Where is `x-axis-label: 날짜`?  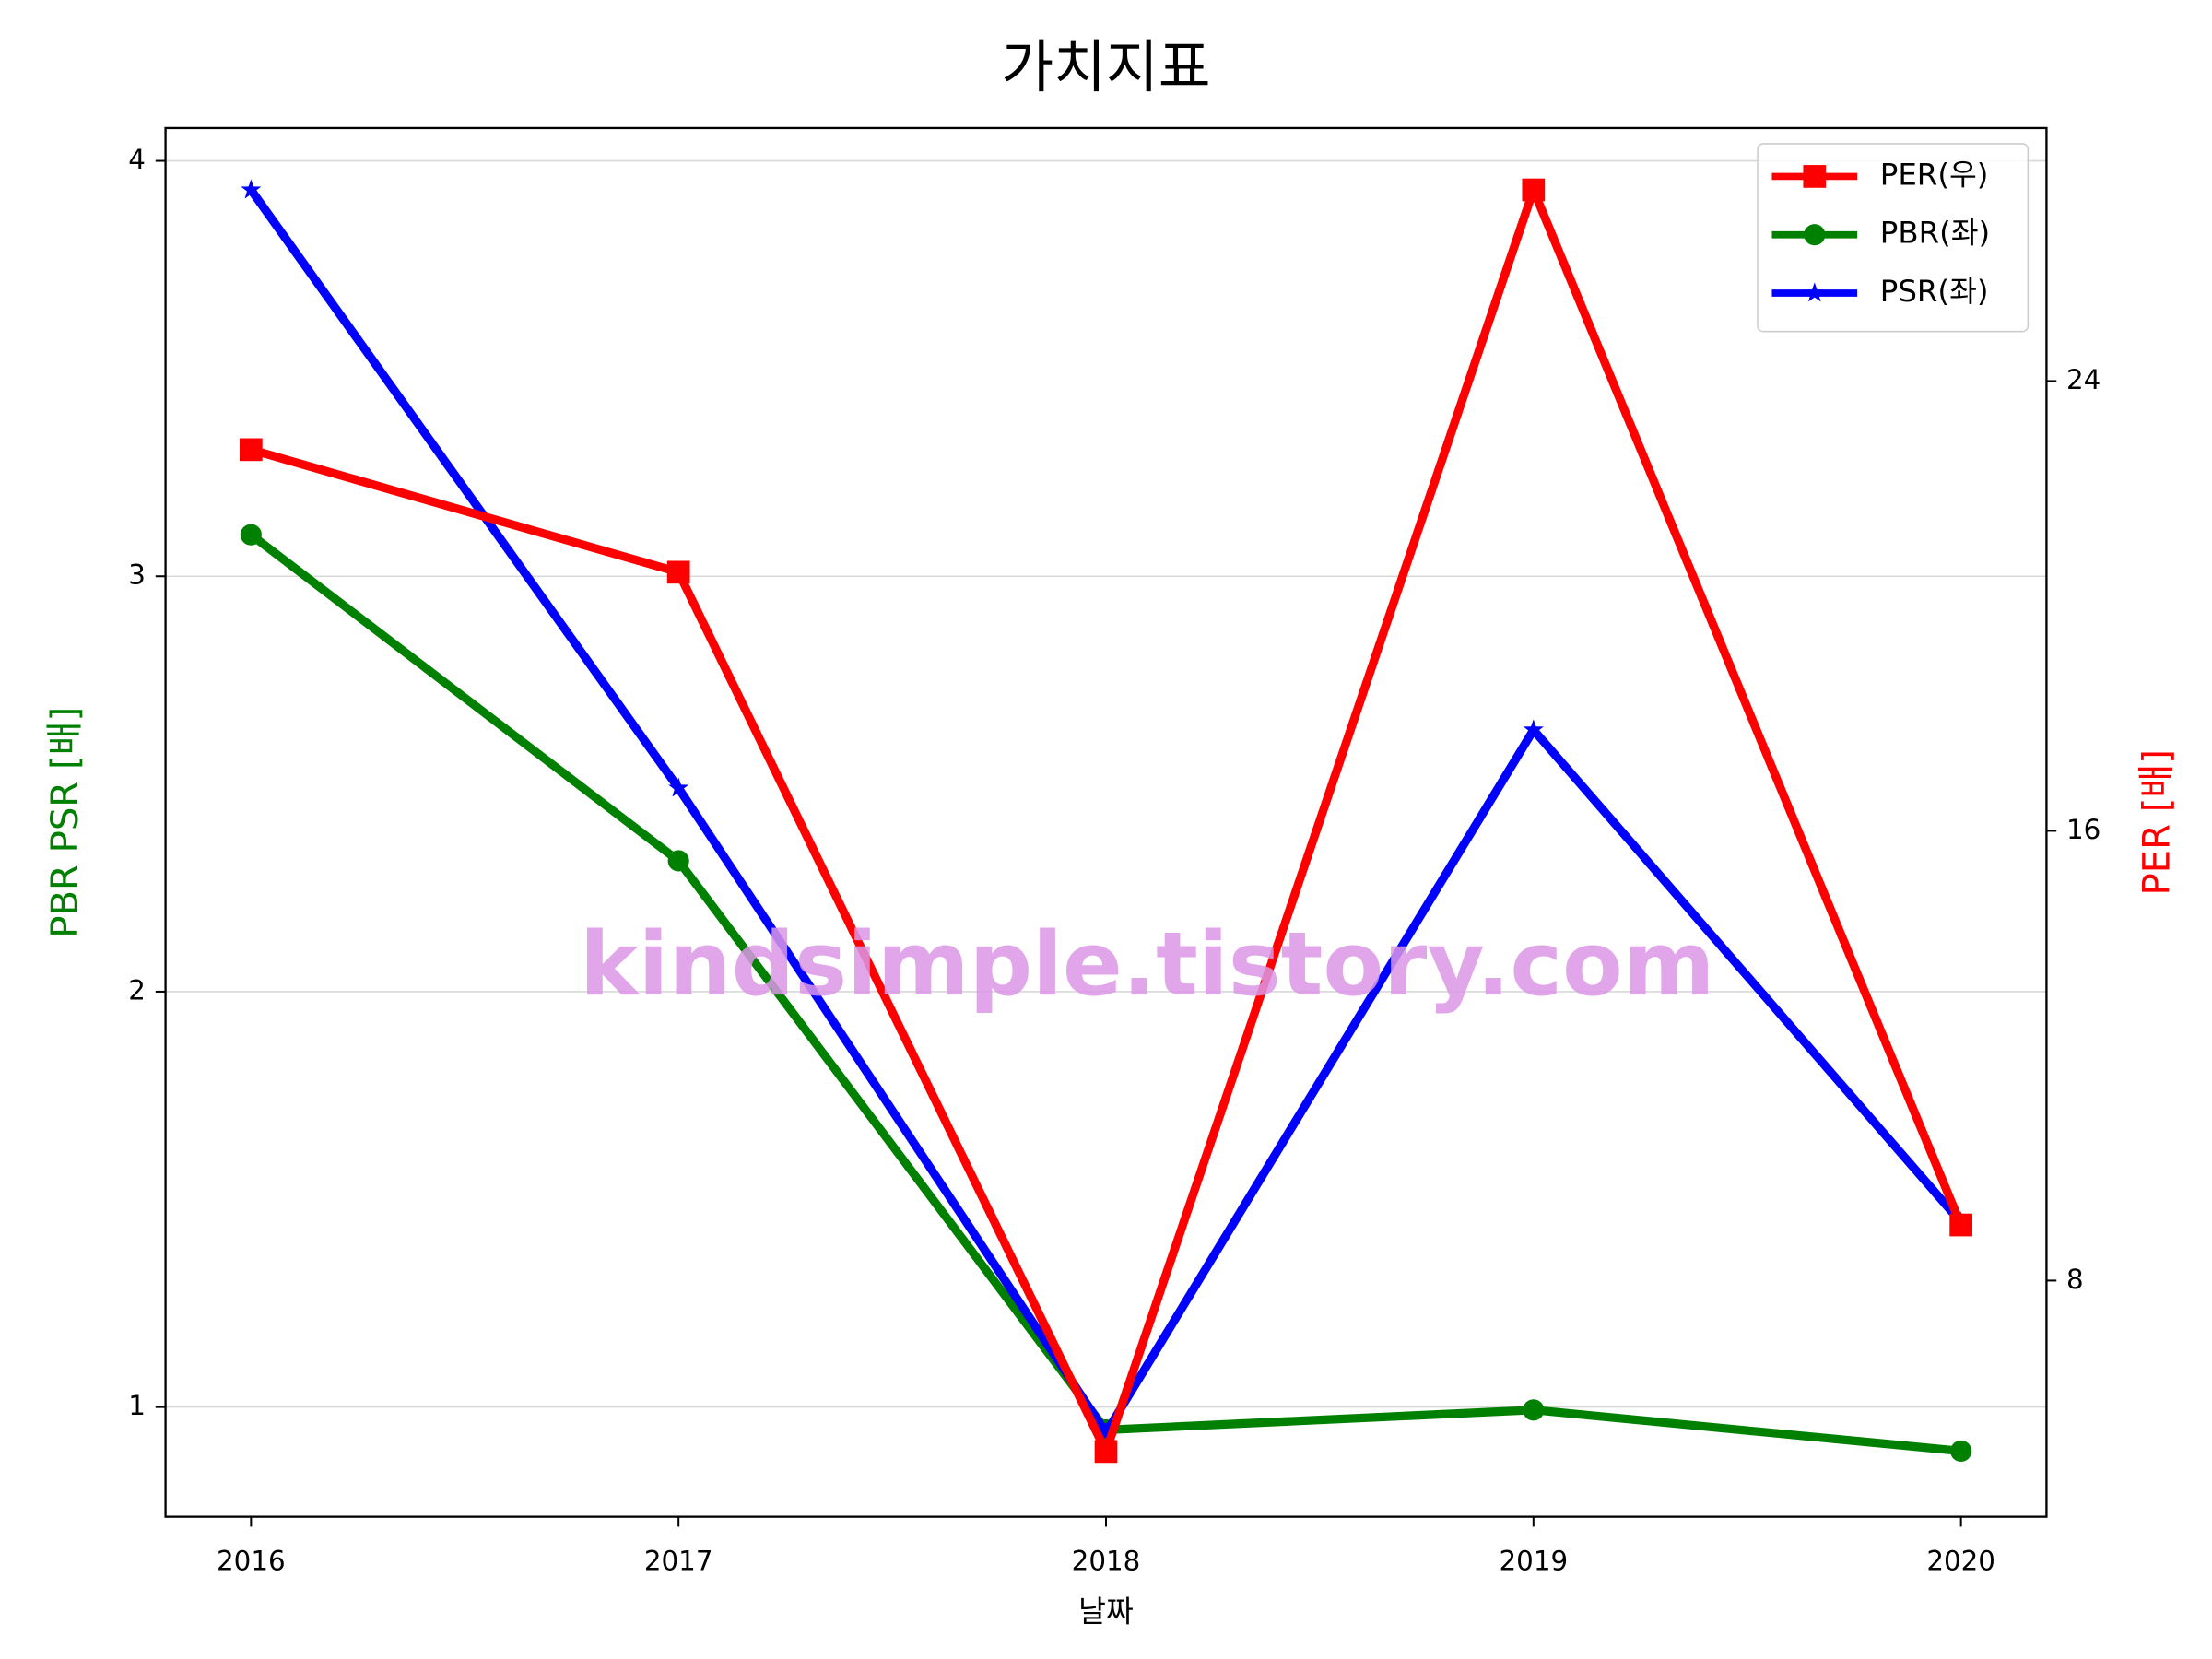 x-axis-label: 날짜 is located at coordinates (1106, 1612).